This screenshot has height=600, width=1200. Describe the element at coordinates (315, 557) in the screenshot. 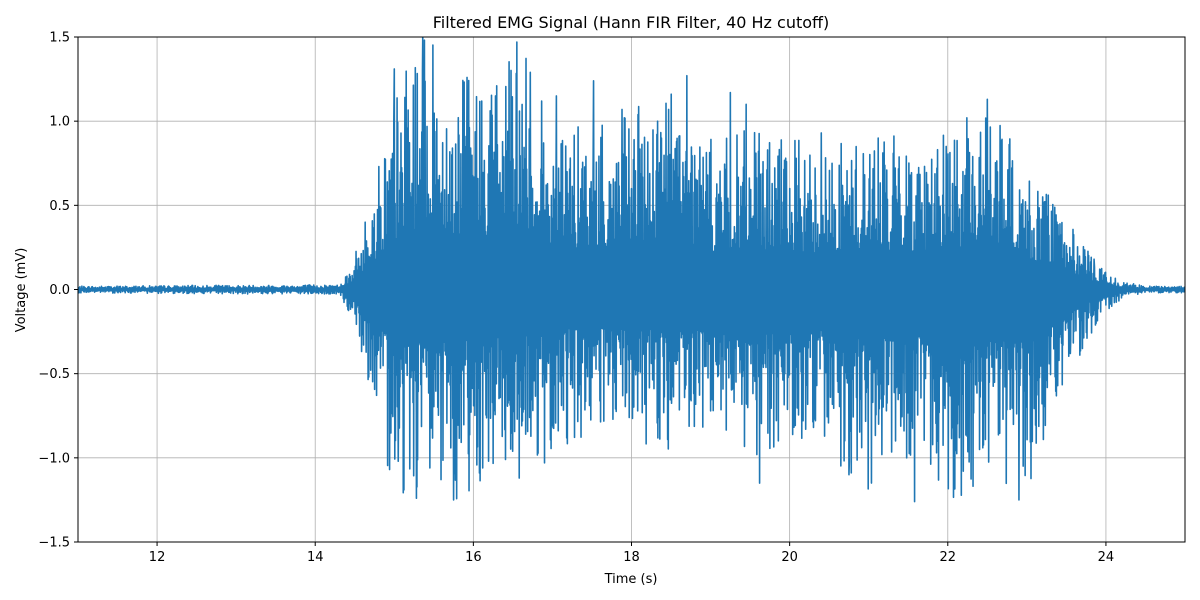

I see `x-tick-label: 14` at that location.